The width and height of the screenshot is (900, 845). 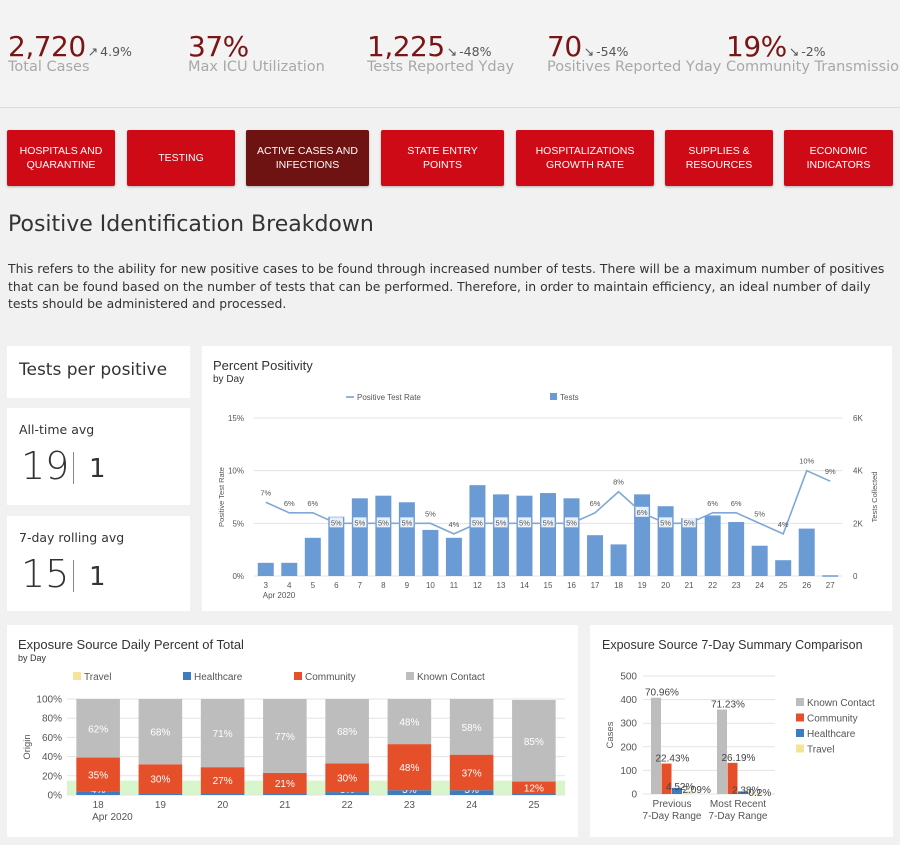 I want to click on nav-testing-button: TESTING, so click(x=181, y=158).